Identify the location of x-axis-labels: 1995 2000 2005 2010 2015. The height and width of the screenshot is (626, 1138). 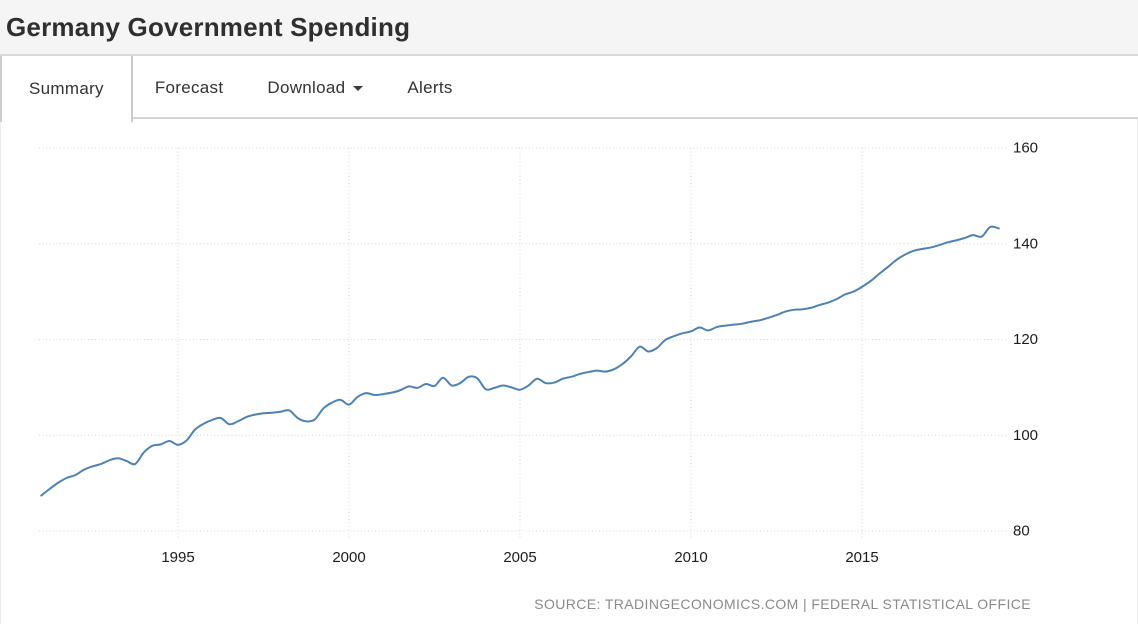
(519, 557).